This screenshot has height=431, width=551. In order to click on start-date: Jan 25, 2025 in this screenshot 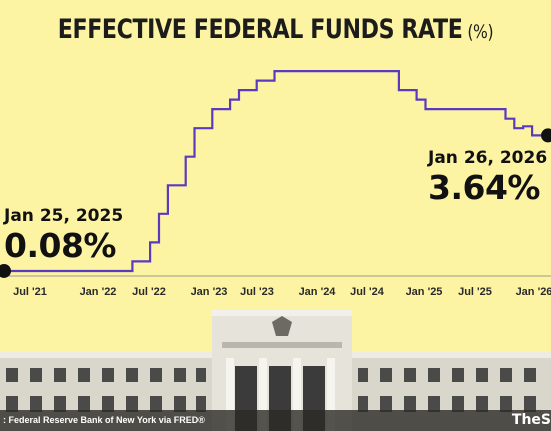, I will do `click(64, 216)`.